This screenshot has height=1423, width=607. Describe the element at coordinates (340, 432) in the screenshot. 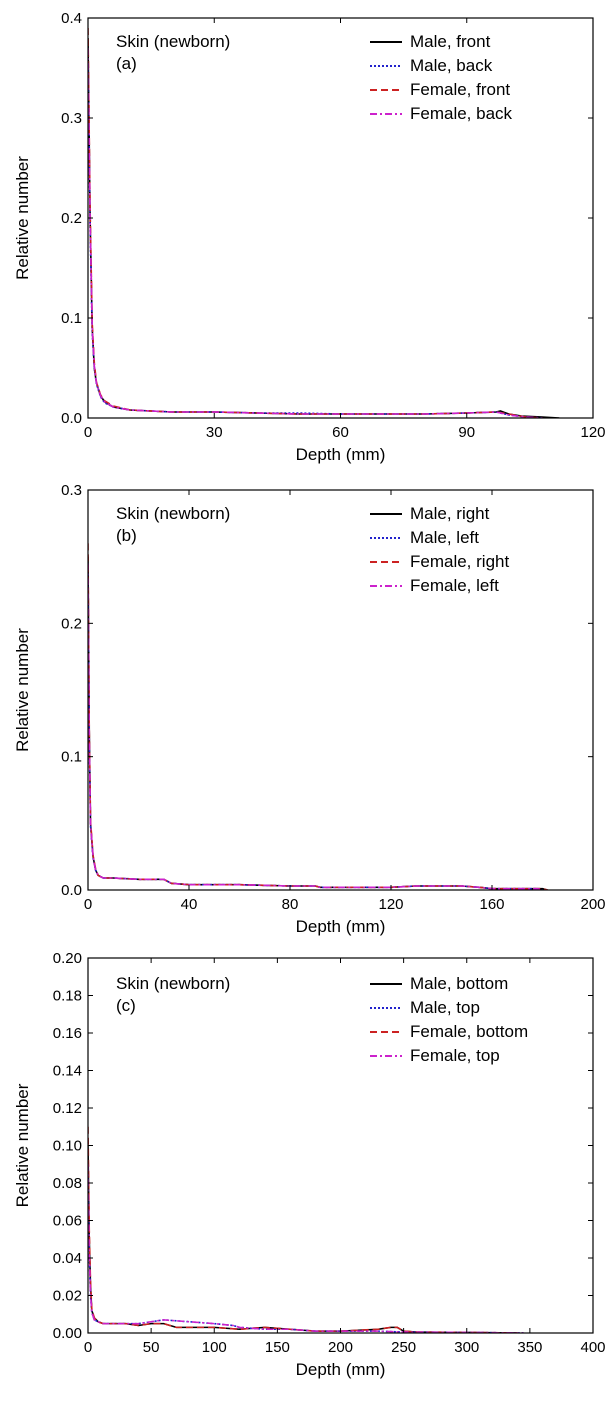

I see `x-tick-label: 60` at that location.